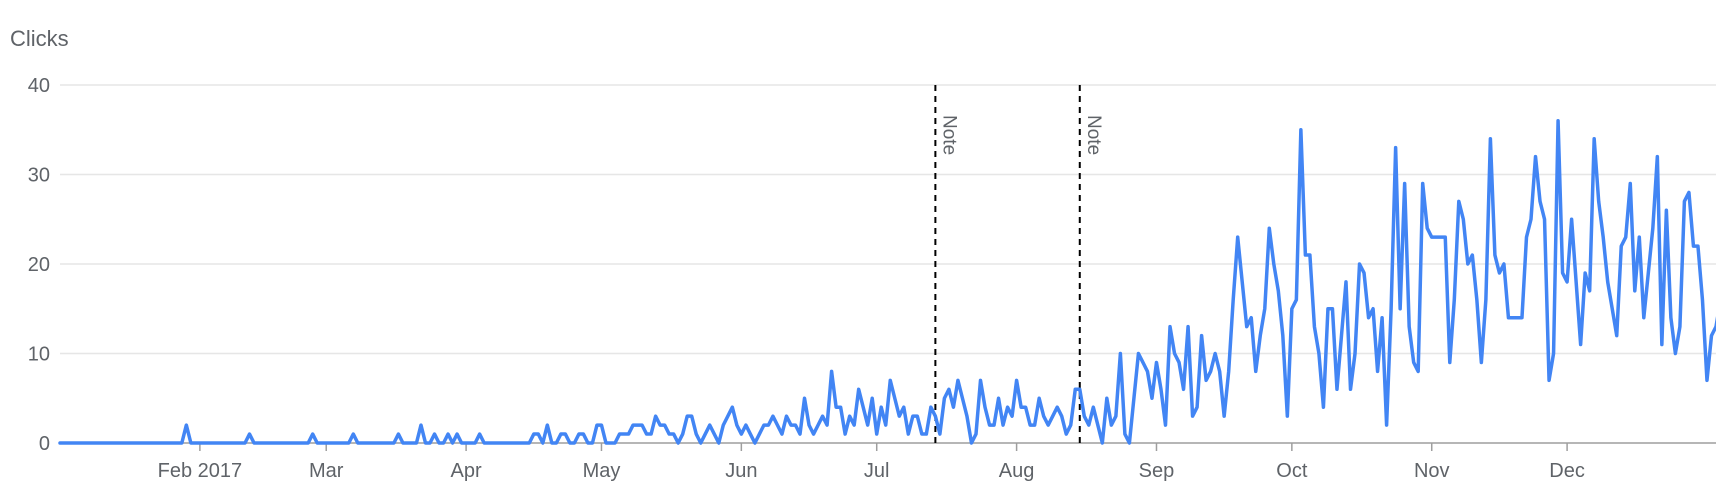 The image size is (1716, 494). What do you see at coordinates (877, 471) in the screenshot?
I see `x-tick-label: Jul` at bounding box center [877, 471].